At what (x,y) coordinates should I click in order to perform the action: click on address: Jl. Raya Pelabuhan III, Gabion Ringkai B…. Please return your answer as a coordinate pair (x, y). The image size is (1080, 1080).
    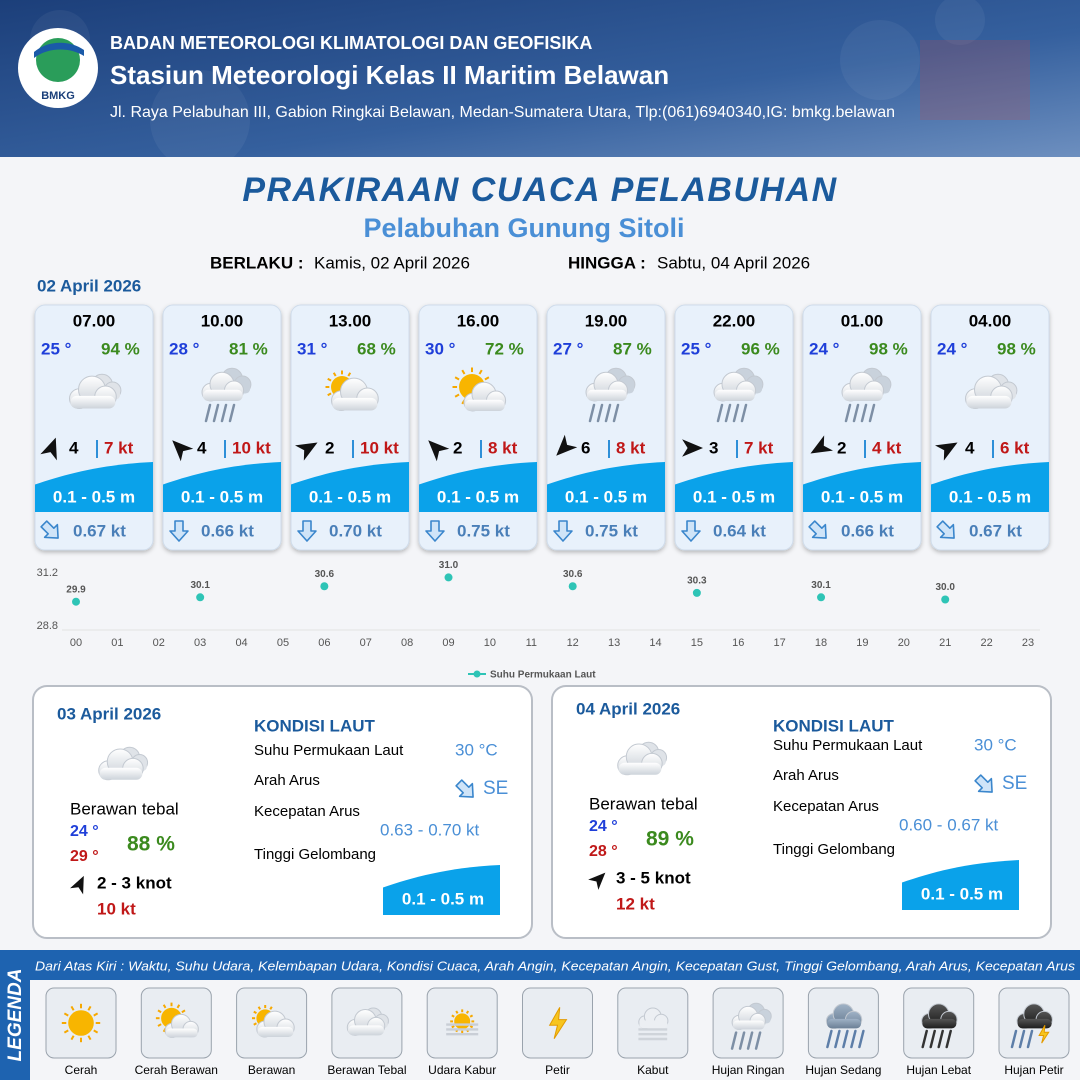
    Looking at the image, I should click on (502, 112).